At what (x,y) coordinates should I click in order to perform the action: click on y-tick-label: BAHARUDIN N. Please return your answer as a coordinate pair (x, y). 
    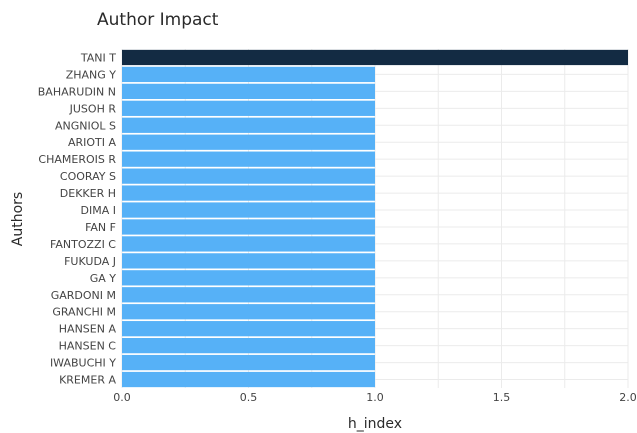
    Looking at the image, I should click on (77, 91).